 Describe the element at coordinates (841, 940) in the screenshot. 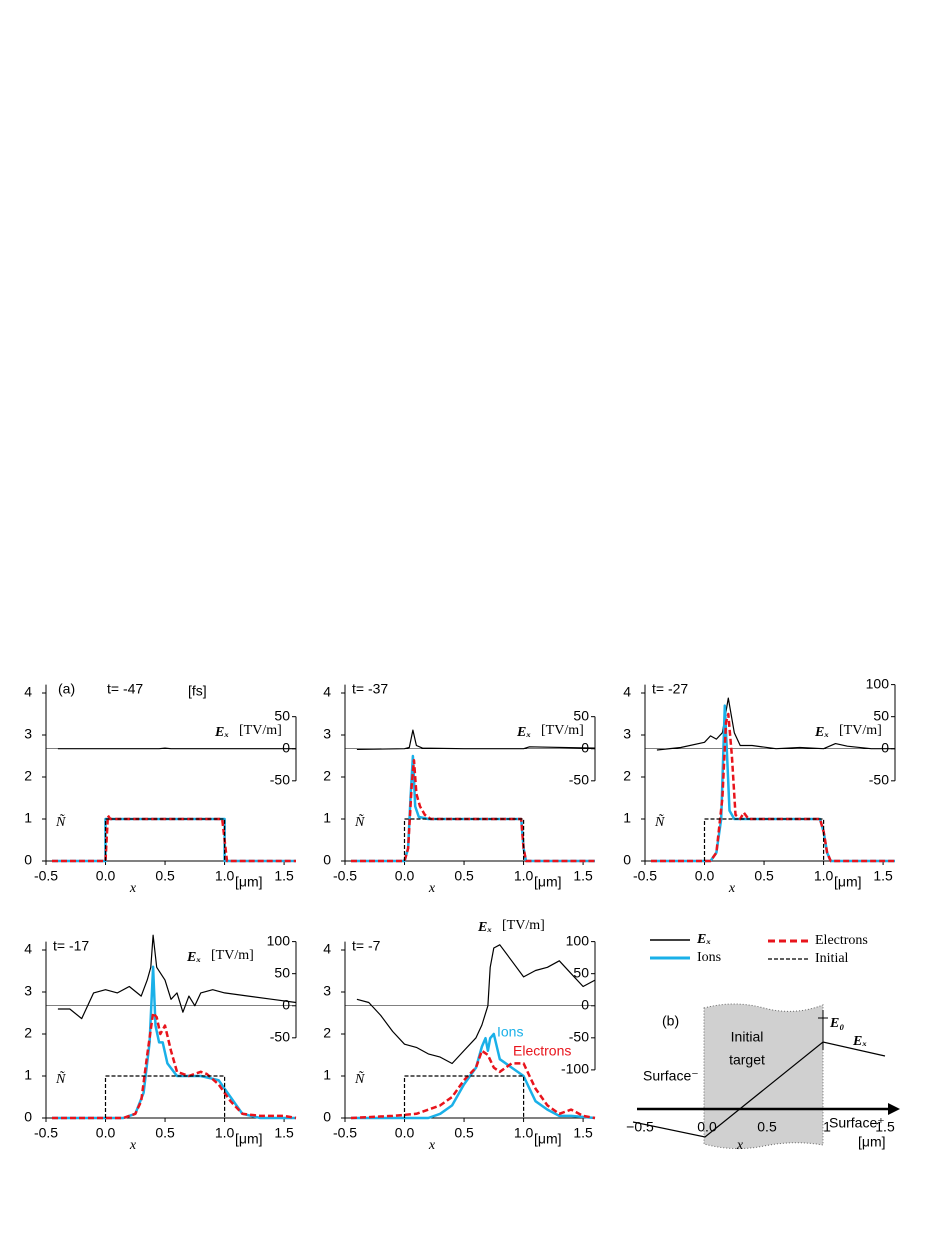

I see `legend-label: Electrons` at that location.